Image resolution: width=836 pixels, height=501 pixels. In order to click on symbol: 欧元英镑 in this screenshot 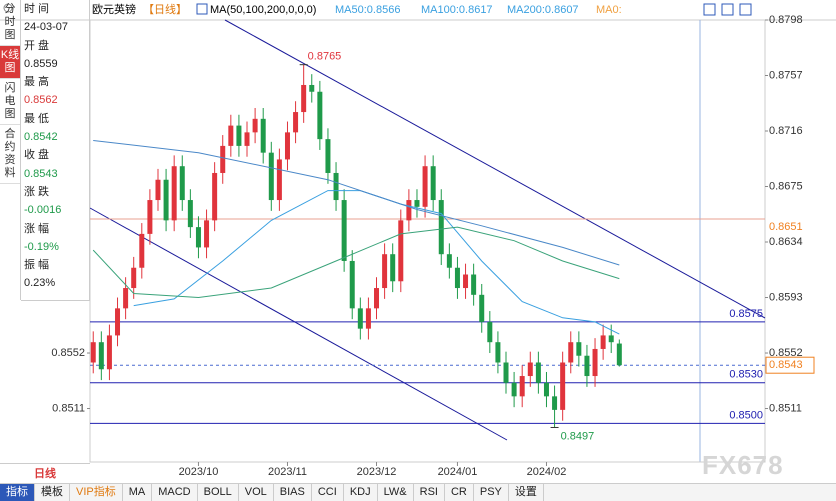, I will do `click(114, 9)`.